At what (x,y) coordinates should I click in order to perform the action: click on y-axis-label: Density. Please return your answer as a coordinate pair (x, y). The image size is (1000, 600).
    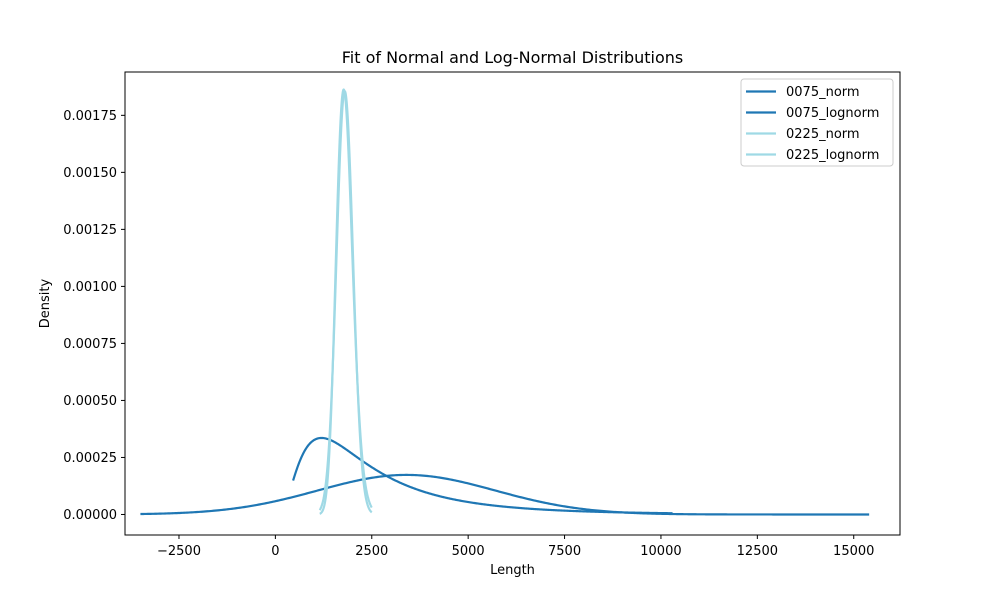
    Looking at the image, I should click on (45, 303).